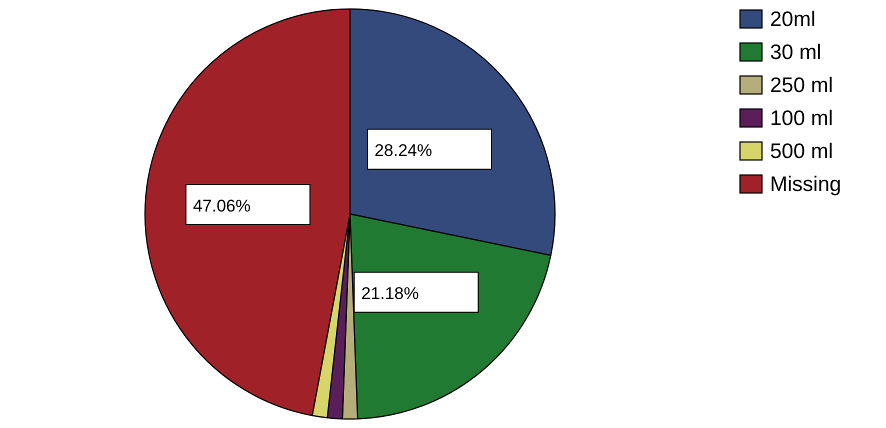  What do you see at coordinates (802, 151) in the screenshot?
I see `legend-label: 500 ml` at bounding box center [802, 151].